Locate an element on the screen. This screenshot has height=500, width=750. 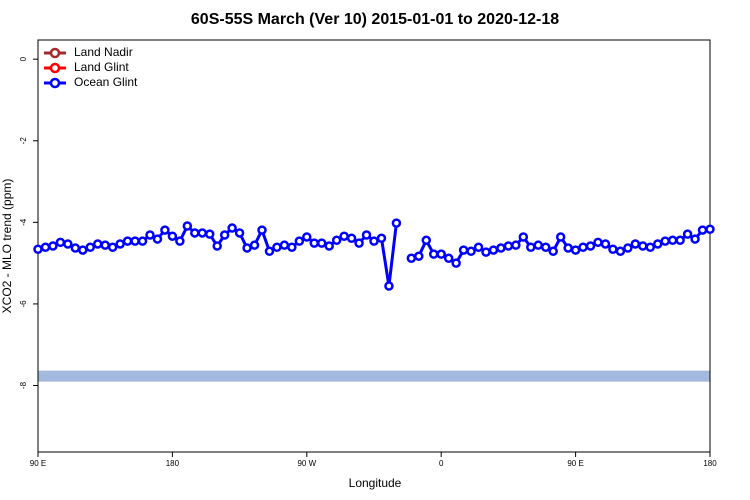
series-line is located at coordinates (374, 255).